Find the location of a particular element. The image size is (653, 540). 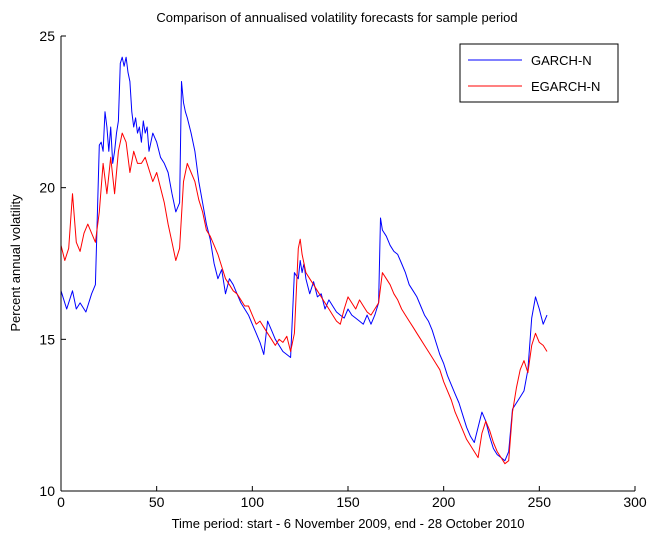

x-tick-label: 300 is located at coordinates (635, 502).